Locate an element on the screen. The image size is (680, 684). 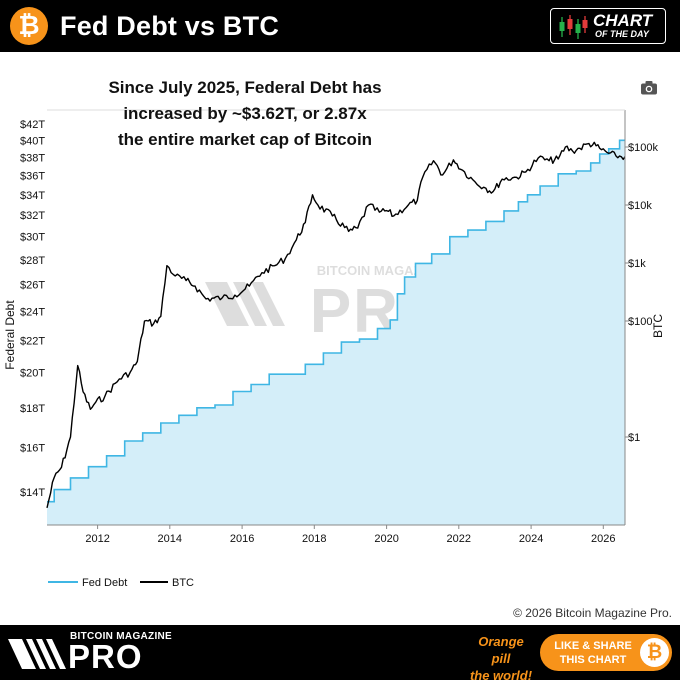
left-tick-label: $14T is located at coordinates (32, 493).